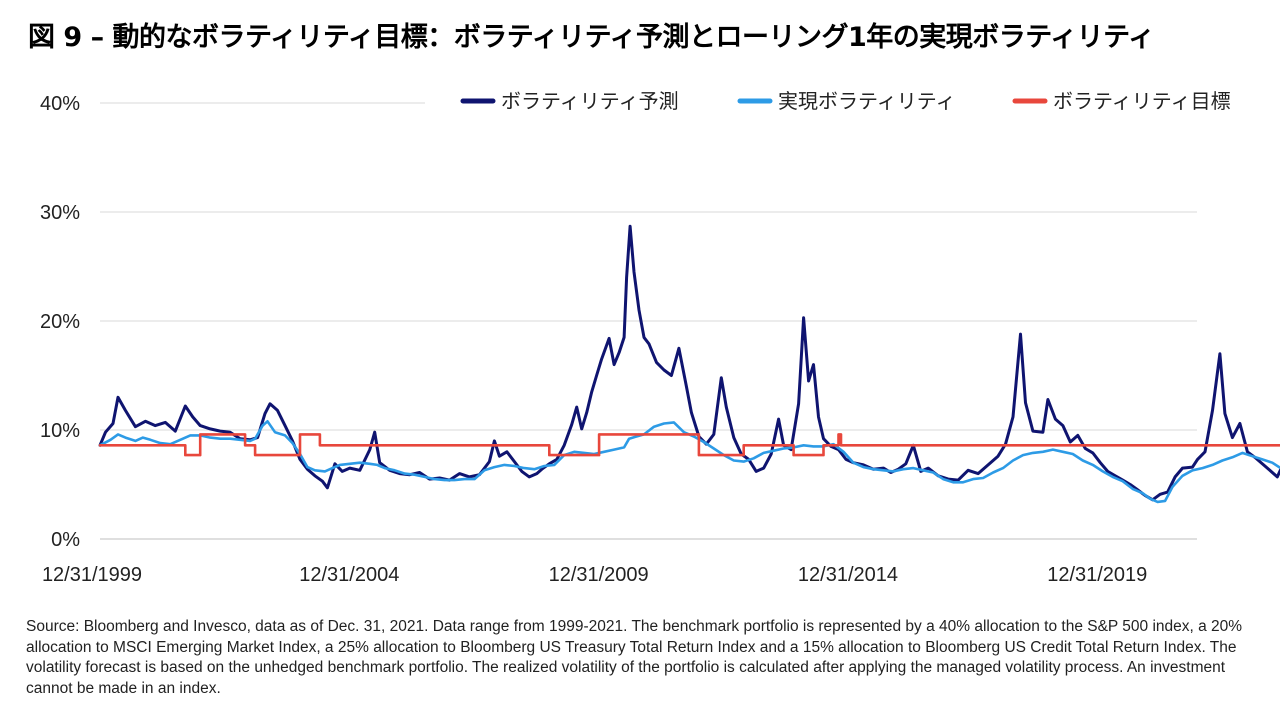 Image resolution: width=1280 pixels, height=720 pixels. I want to click on legend-label: 実現ボラティリティ, so click(867, 101).